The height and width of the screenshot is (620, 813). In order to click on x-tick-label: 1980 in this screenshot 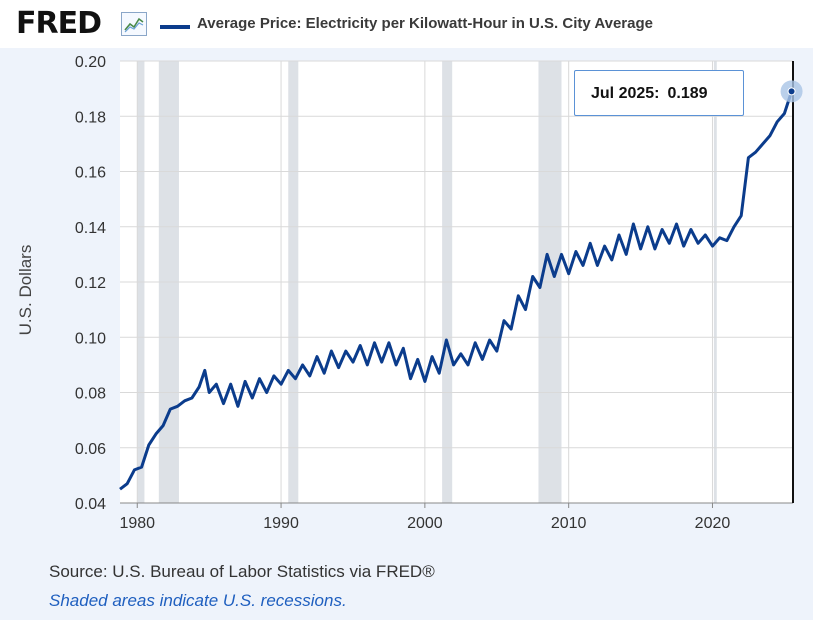, I will do `click(137, 523)`.